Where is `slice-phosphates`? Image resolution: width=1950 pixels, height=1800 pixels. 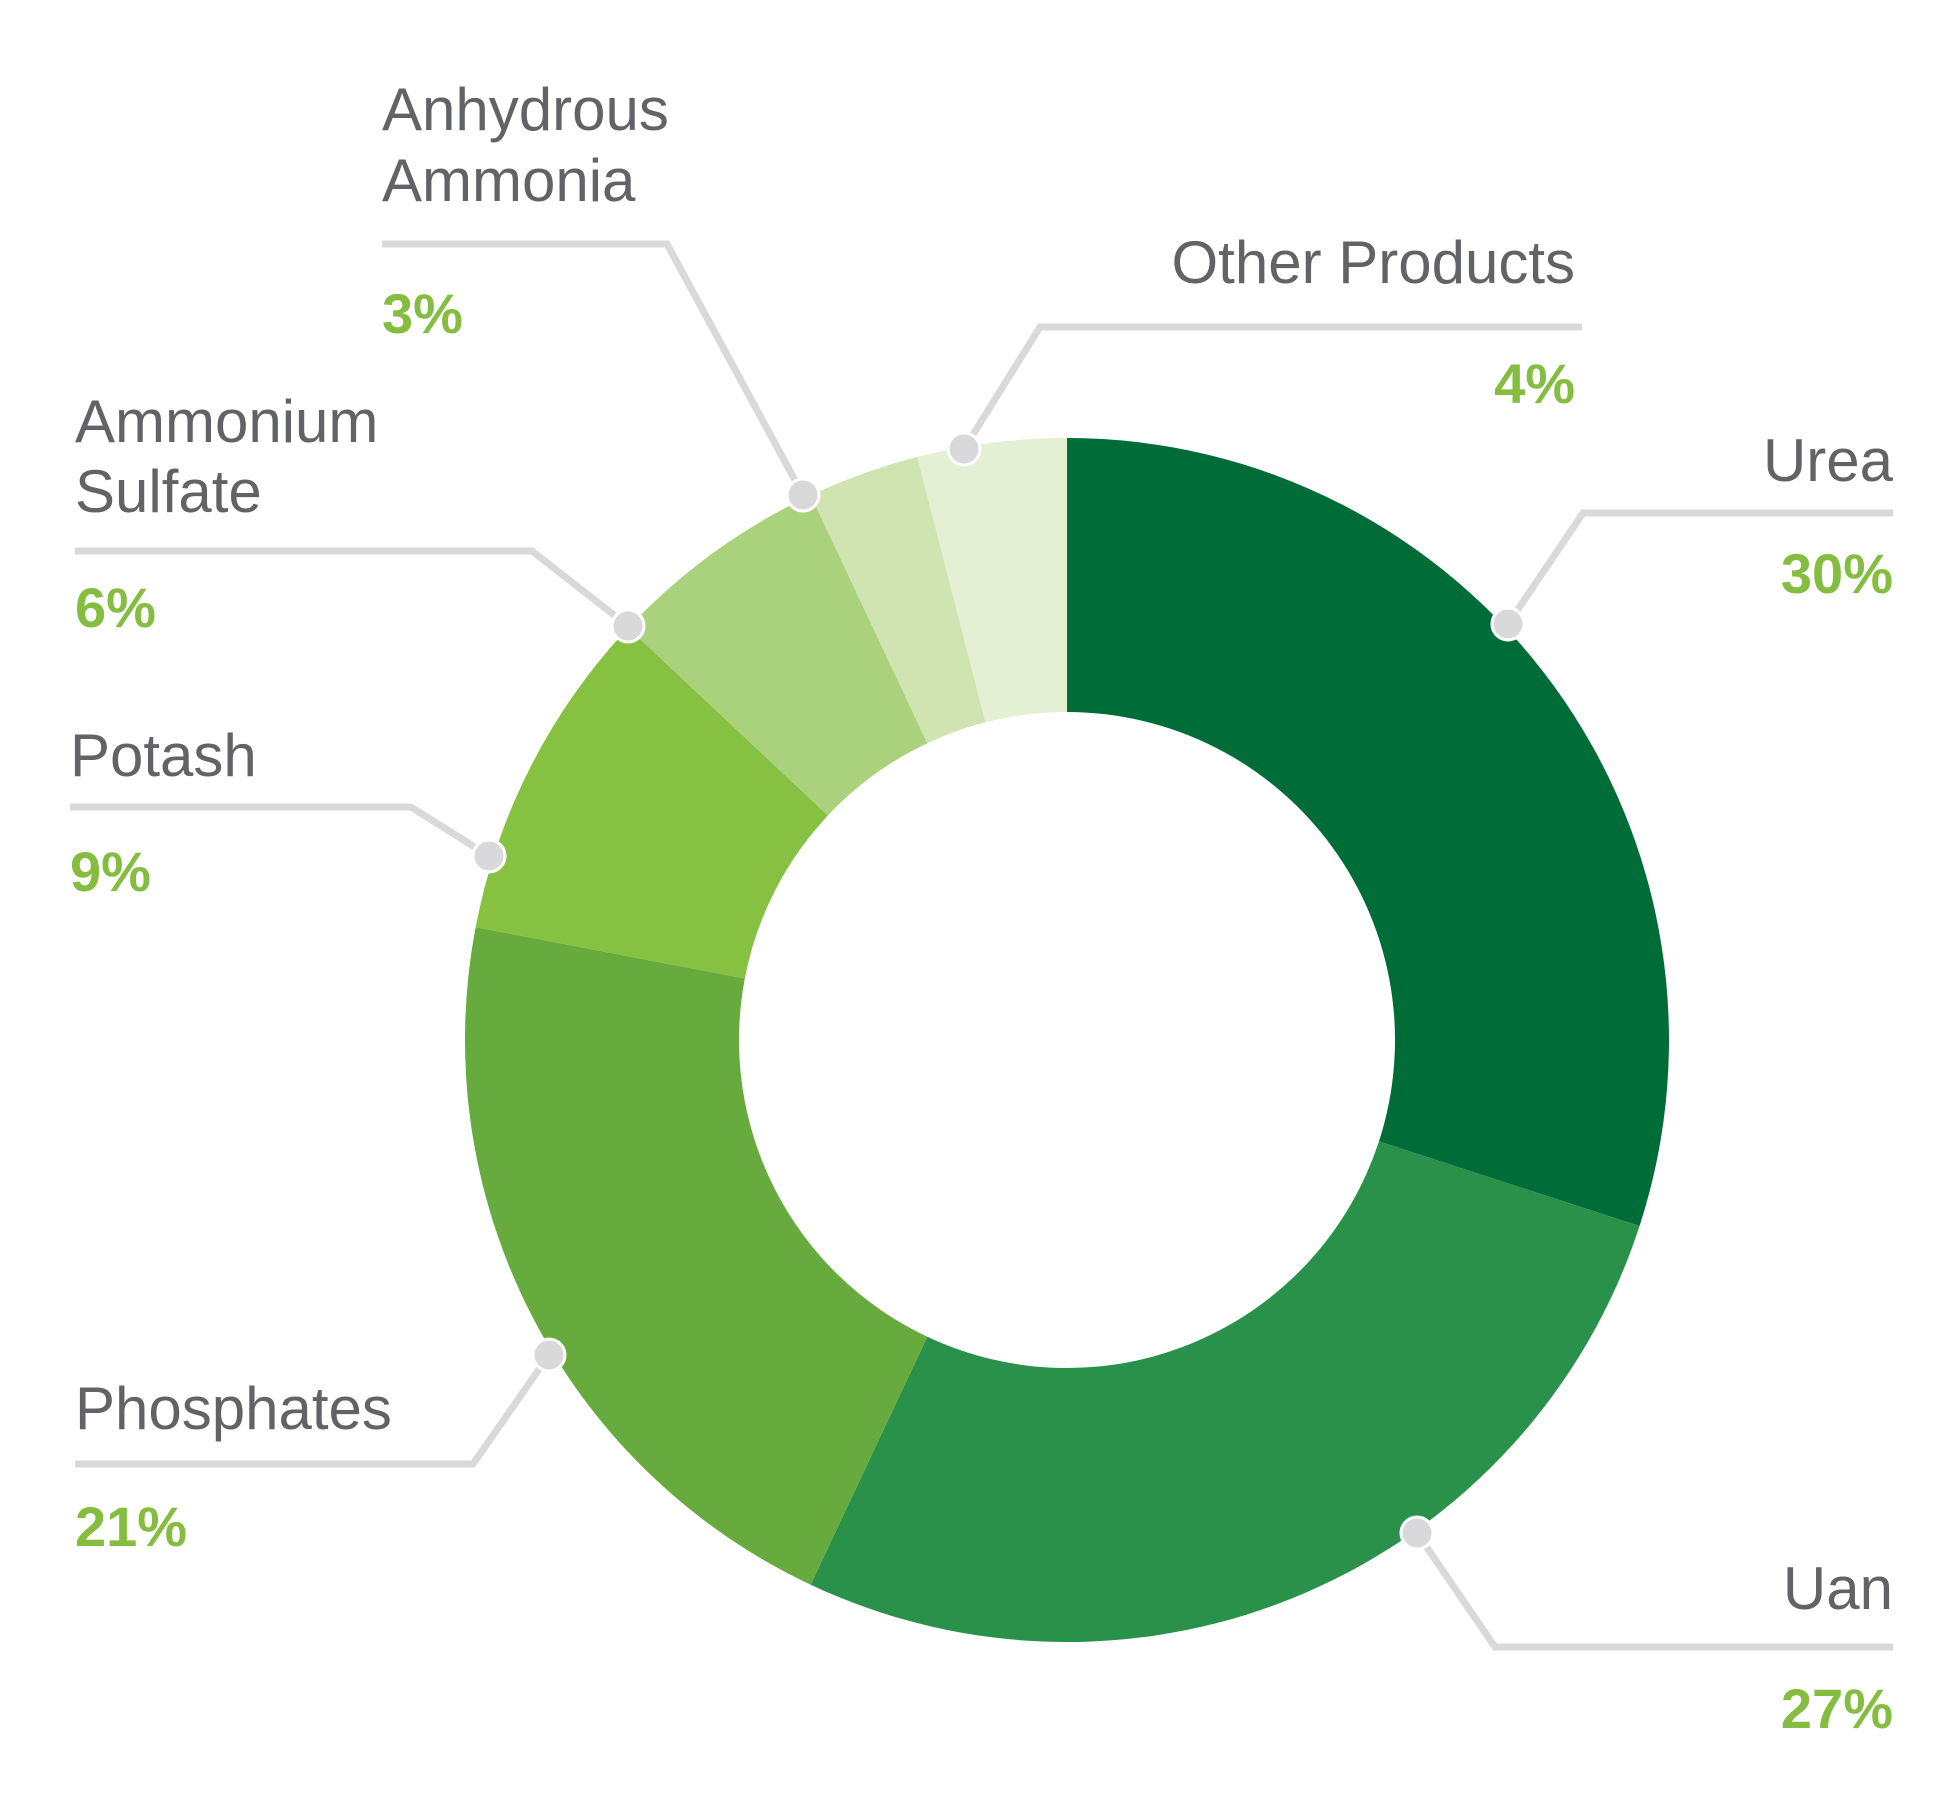 slice-phosphates is located at coordinates (696, 1256).